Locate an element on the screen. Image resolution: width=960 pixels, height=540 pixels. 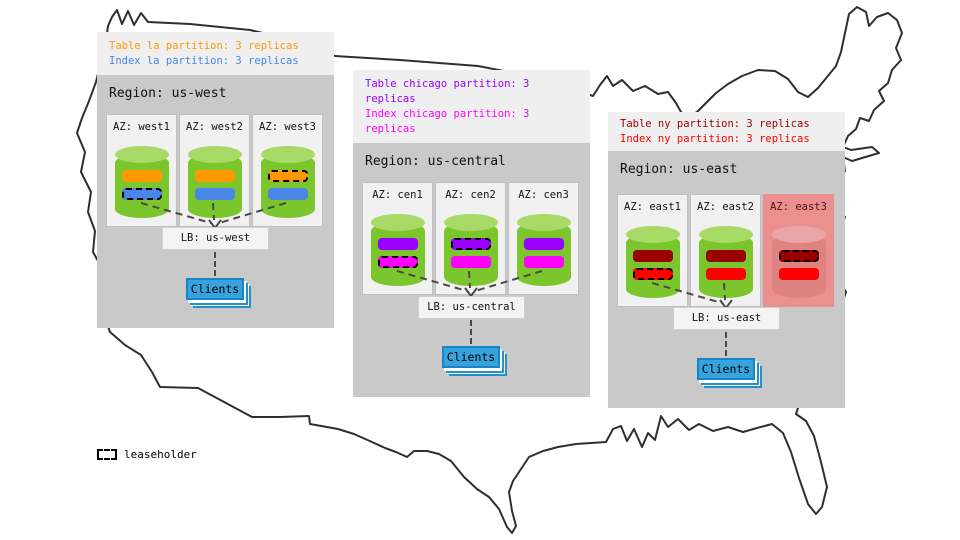
region-title: Region: us-east is located at coordinates (679, 169).